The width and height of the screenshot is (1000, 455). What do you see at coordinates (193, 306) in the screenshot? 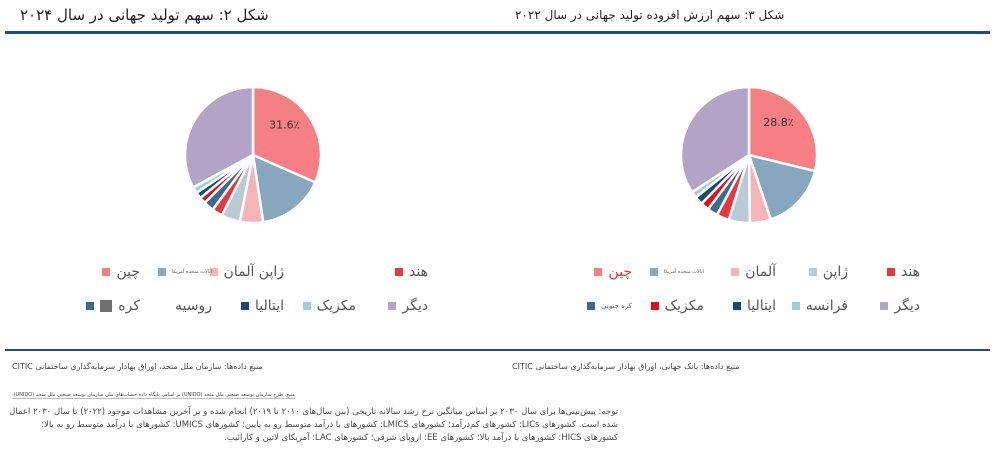
I see `legend-label: روسیه` at bounding box center [193, 306].